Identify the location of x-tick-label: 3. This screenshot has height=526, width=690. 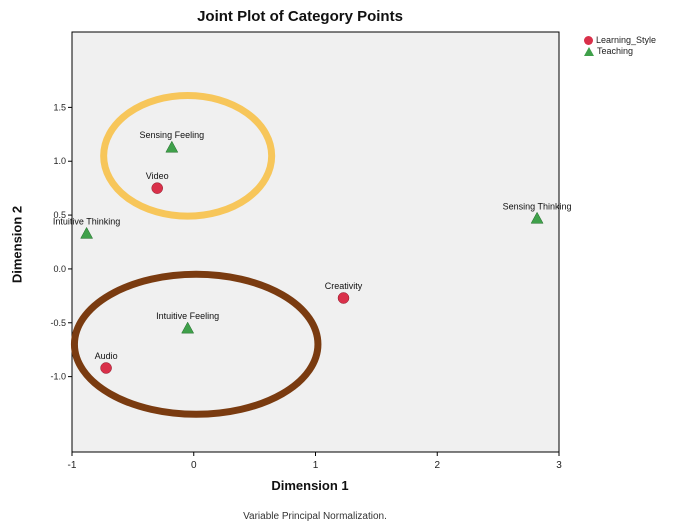
(559, 465).